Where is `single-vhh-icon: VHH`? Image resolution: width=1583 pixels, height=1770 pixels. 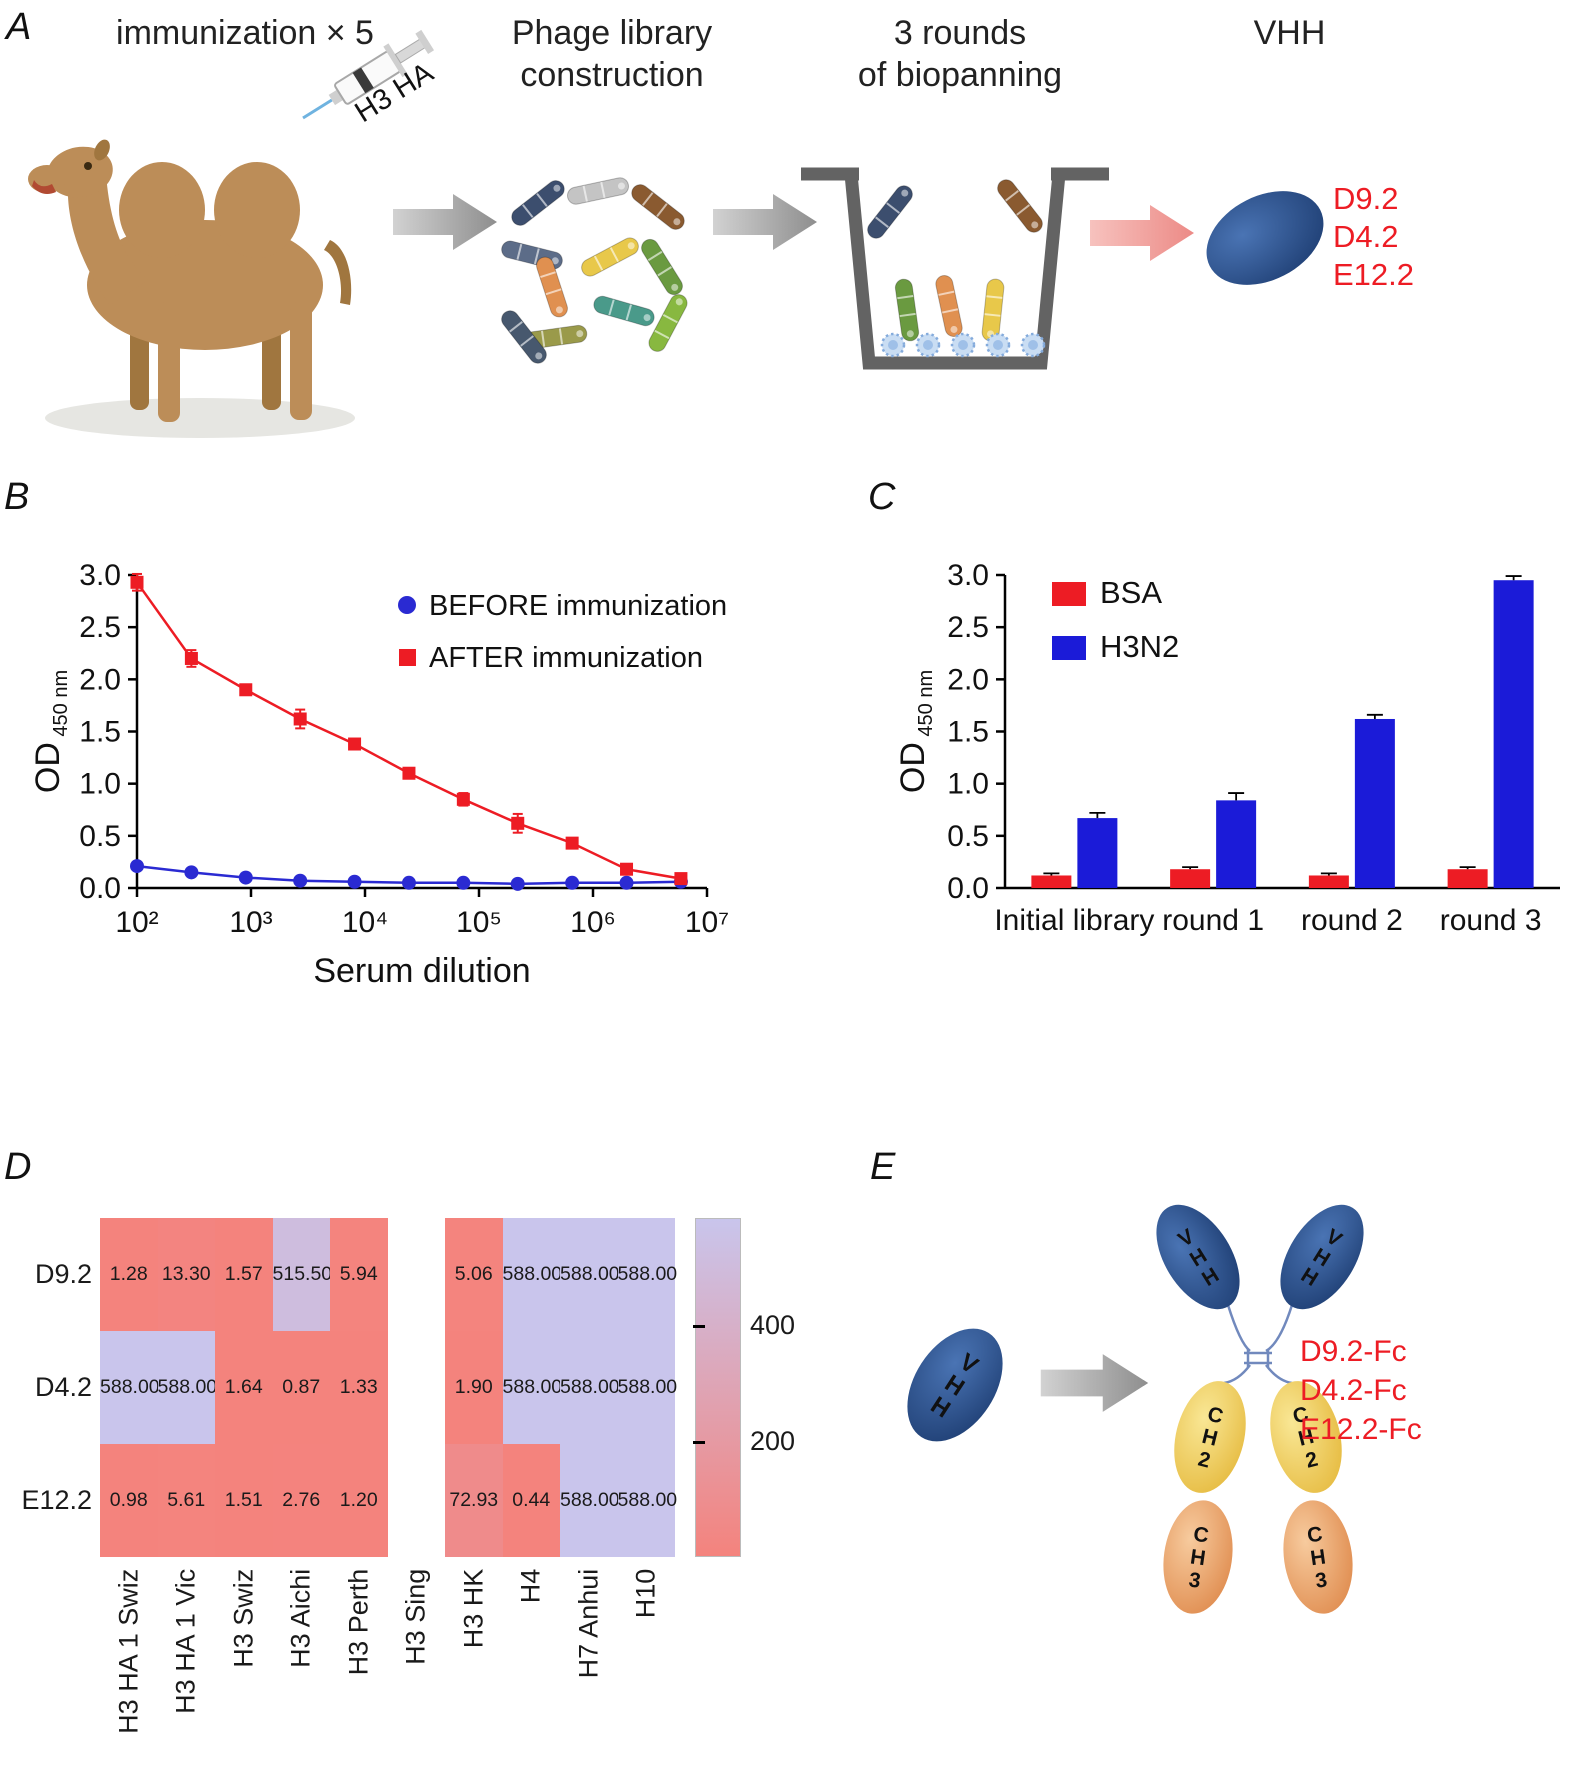 single-vhh-icon: VHH is located at coordinates (955, 1385).